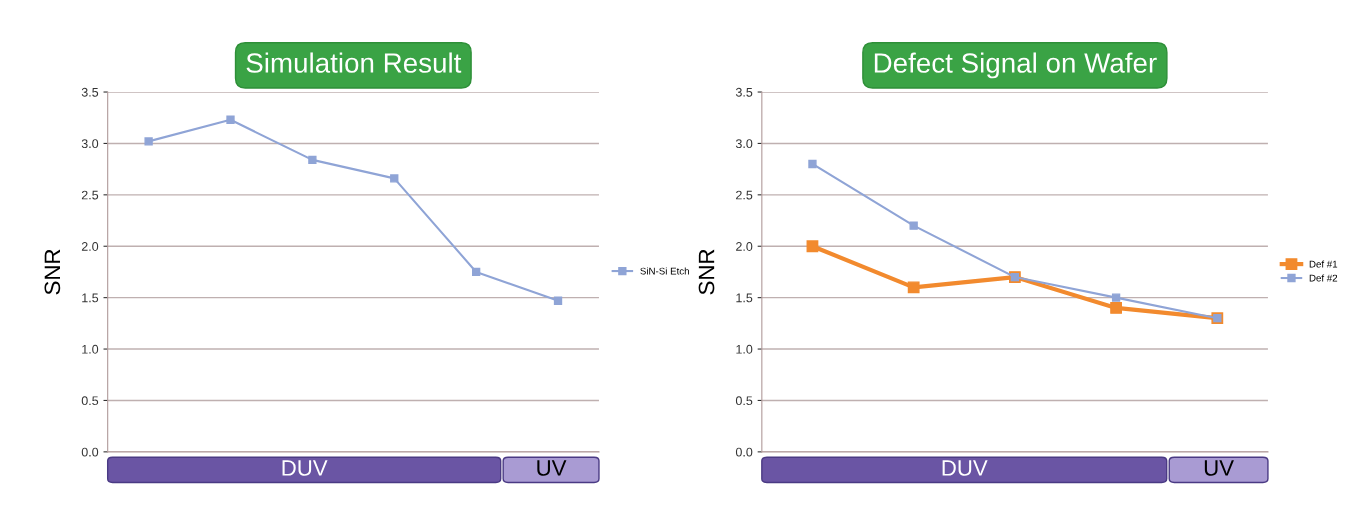 This screenshot has height=517, width=1346. Describe the element at coordinates (664, 271) in the screenshot. I see `legend-label: SiN-Si Etch` at that location.